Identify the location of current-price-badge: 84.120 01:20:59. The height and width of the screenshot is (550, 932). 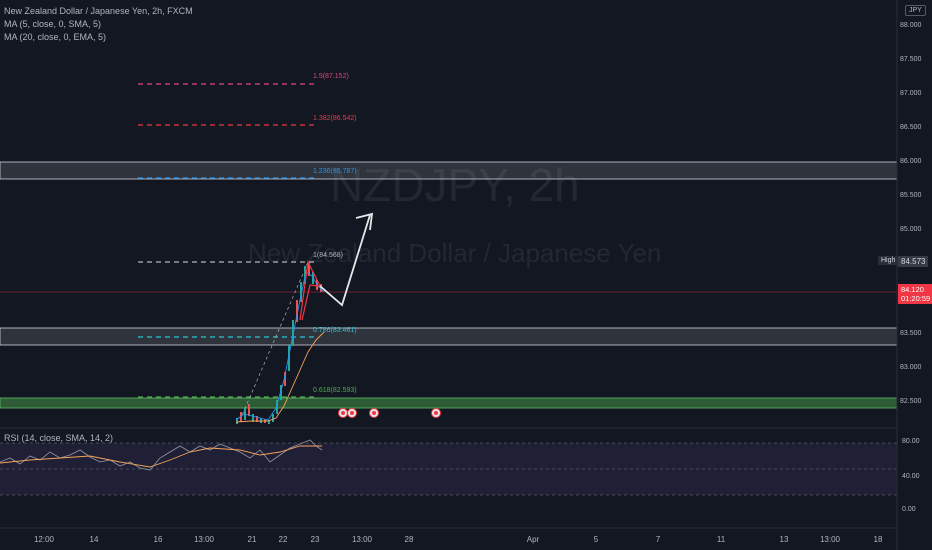
(915, 294).